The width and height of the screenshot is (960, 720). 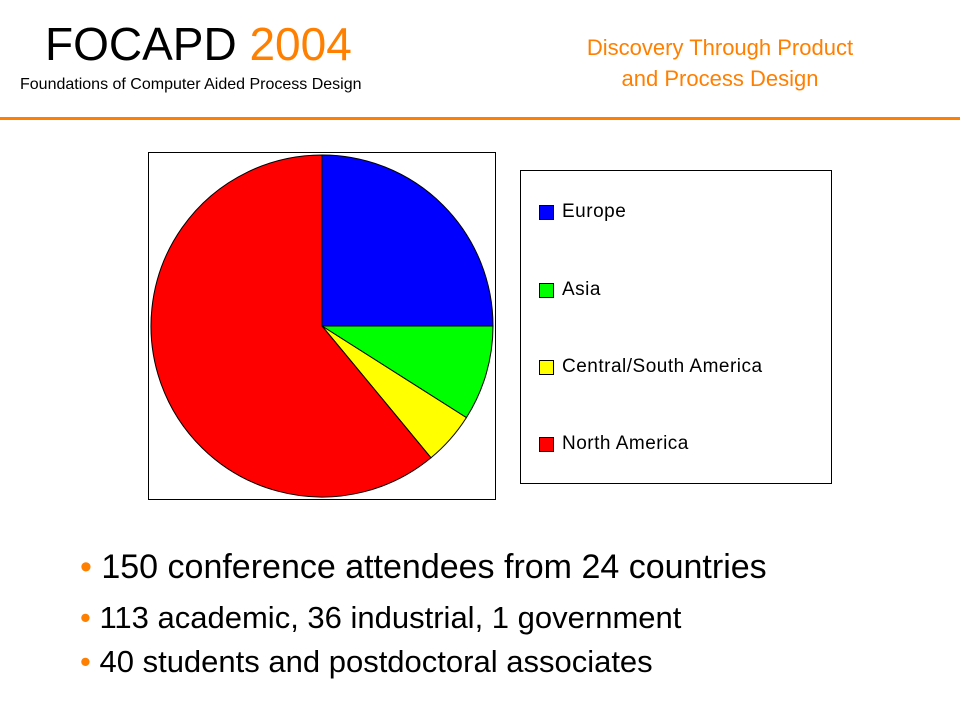 What do you see at coordinates (720, 78) in the screenshot?
I see `tagline-line2: and Process Design` at bounding box center [720, 78].